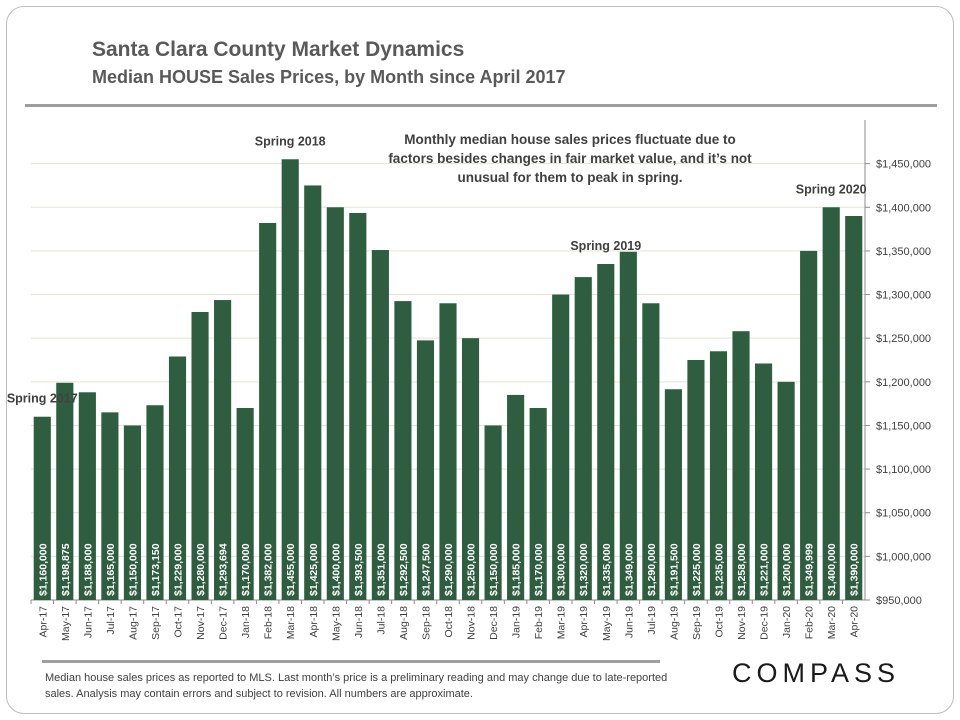  Describe the element at coordinates (810, 569) in the screenshot. I see `bar-value-label: $1,349,999` at that location.